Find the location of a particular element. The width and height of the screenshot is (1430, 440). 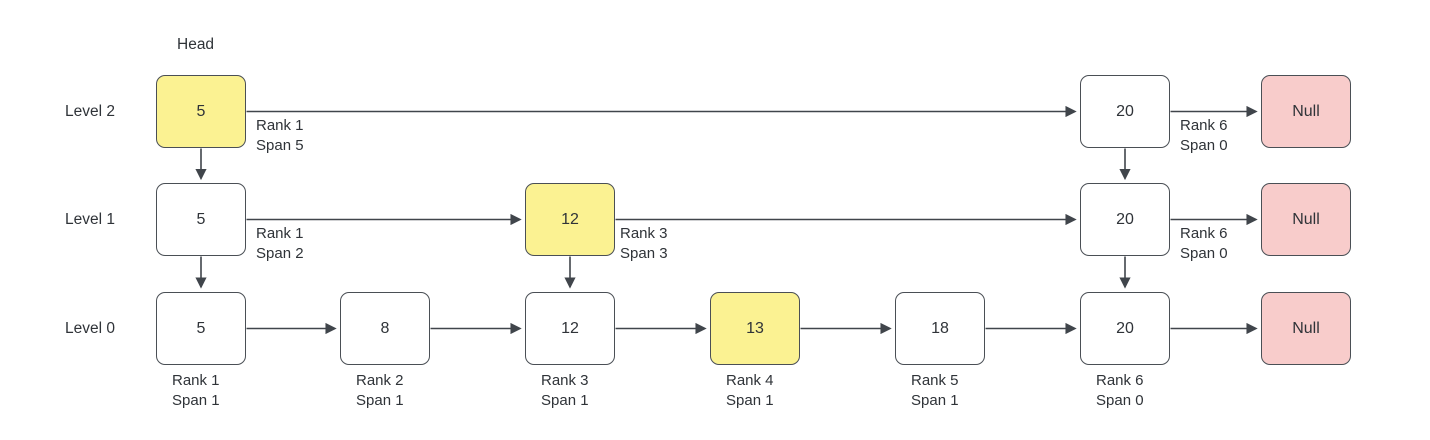

node-level1-null: Null is located at coordinates (1306, 219).